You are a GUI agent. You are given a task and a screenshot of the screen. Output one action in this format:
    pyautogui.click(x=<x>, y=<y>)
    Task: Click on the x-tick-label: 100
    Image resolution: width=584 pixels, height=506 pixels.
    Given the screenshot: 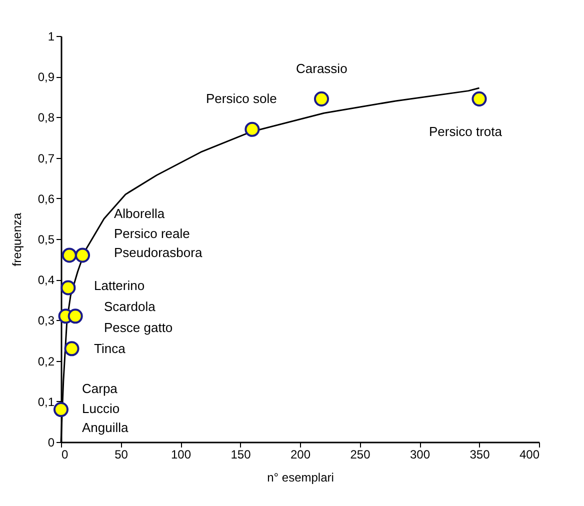 What is the action you would take?
    pyautogui.click(x=181, y=455)
    